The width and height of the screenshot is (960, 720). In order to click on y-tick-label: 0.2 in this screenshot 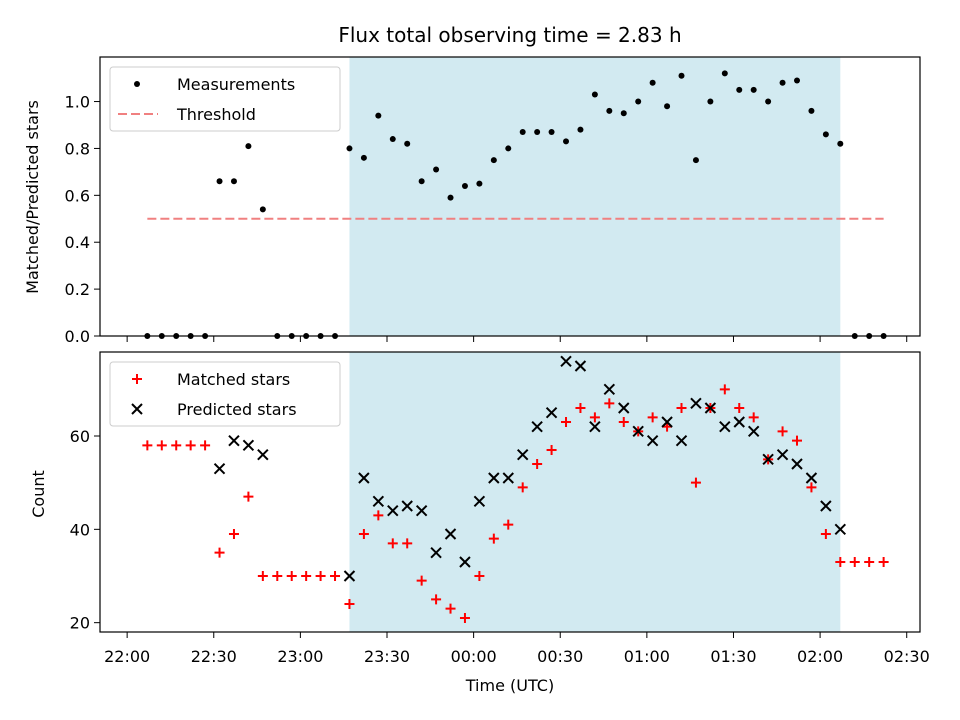, I will do `click(77, 289)`.